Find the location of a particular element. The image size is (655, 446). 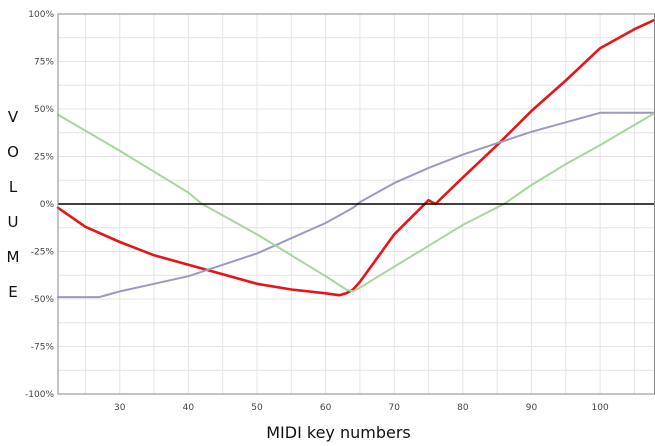

x-tick-label: 100 is located at coordinates (600, 408).